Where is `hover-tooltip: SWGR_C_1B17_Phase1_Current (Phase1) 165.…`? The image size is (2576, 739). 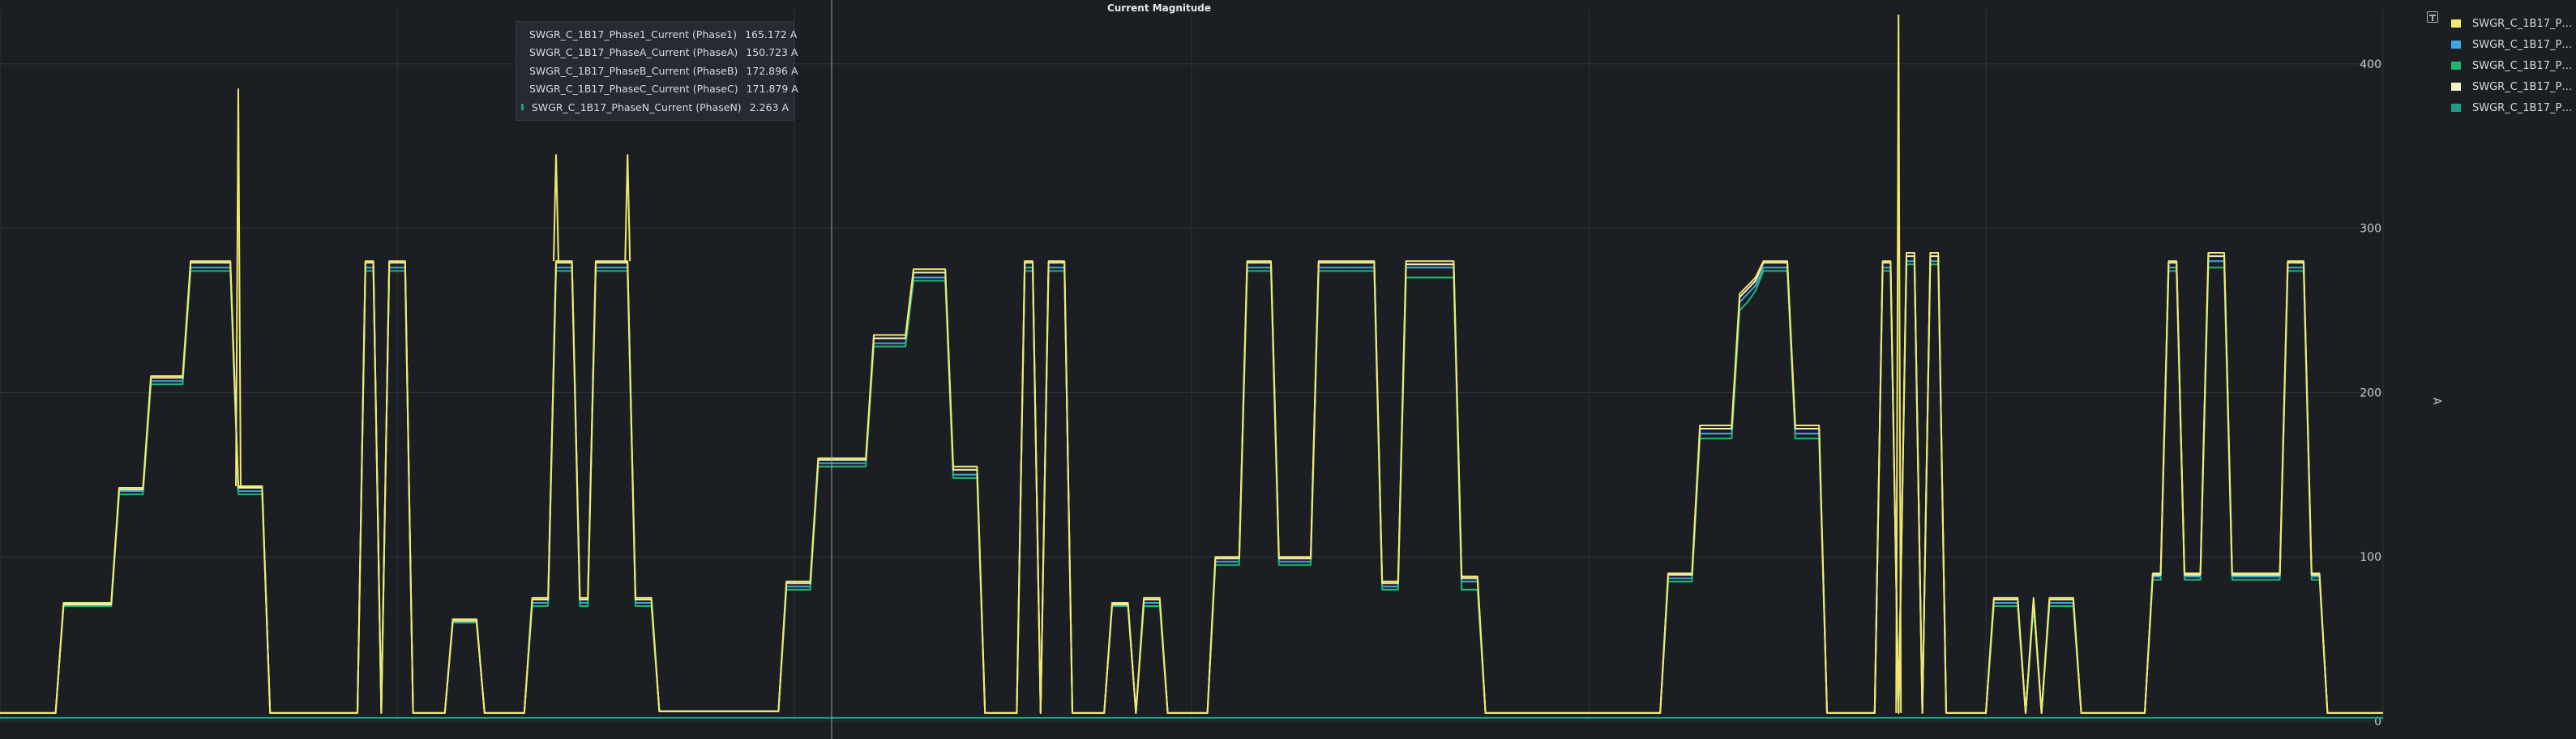 hover-tooltip: SWGR_C_1B17_Phase1_Current (Phase1) 165.… is located at coordinates (657, 71).